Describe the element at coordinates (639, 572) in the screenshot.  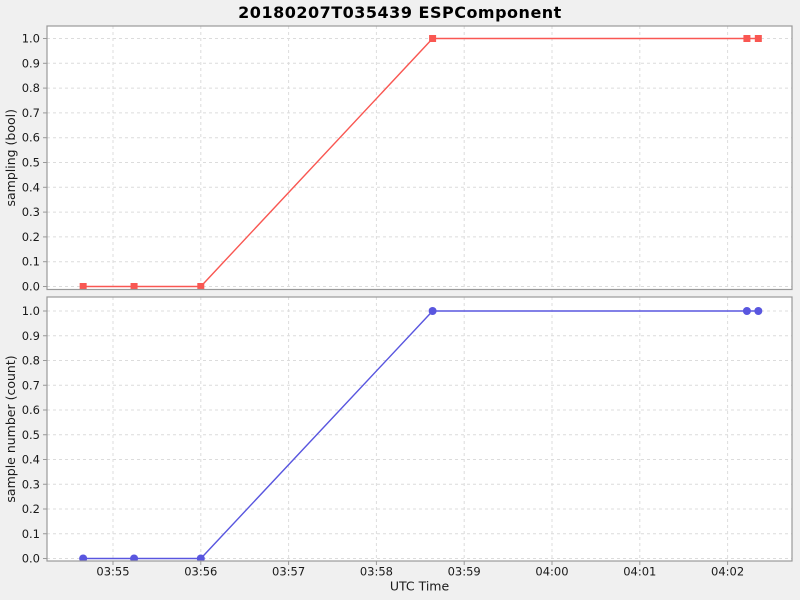
I see `x-tick-label: 04:01` at that location.